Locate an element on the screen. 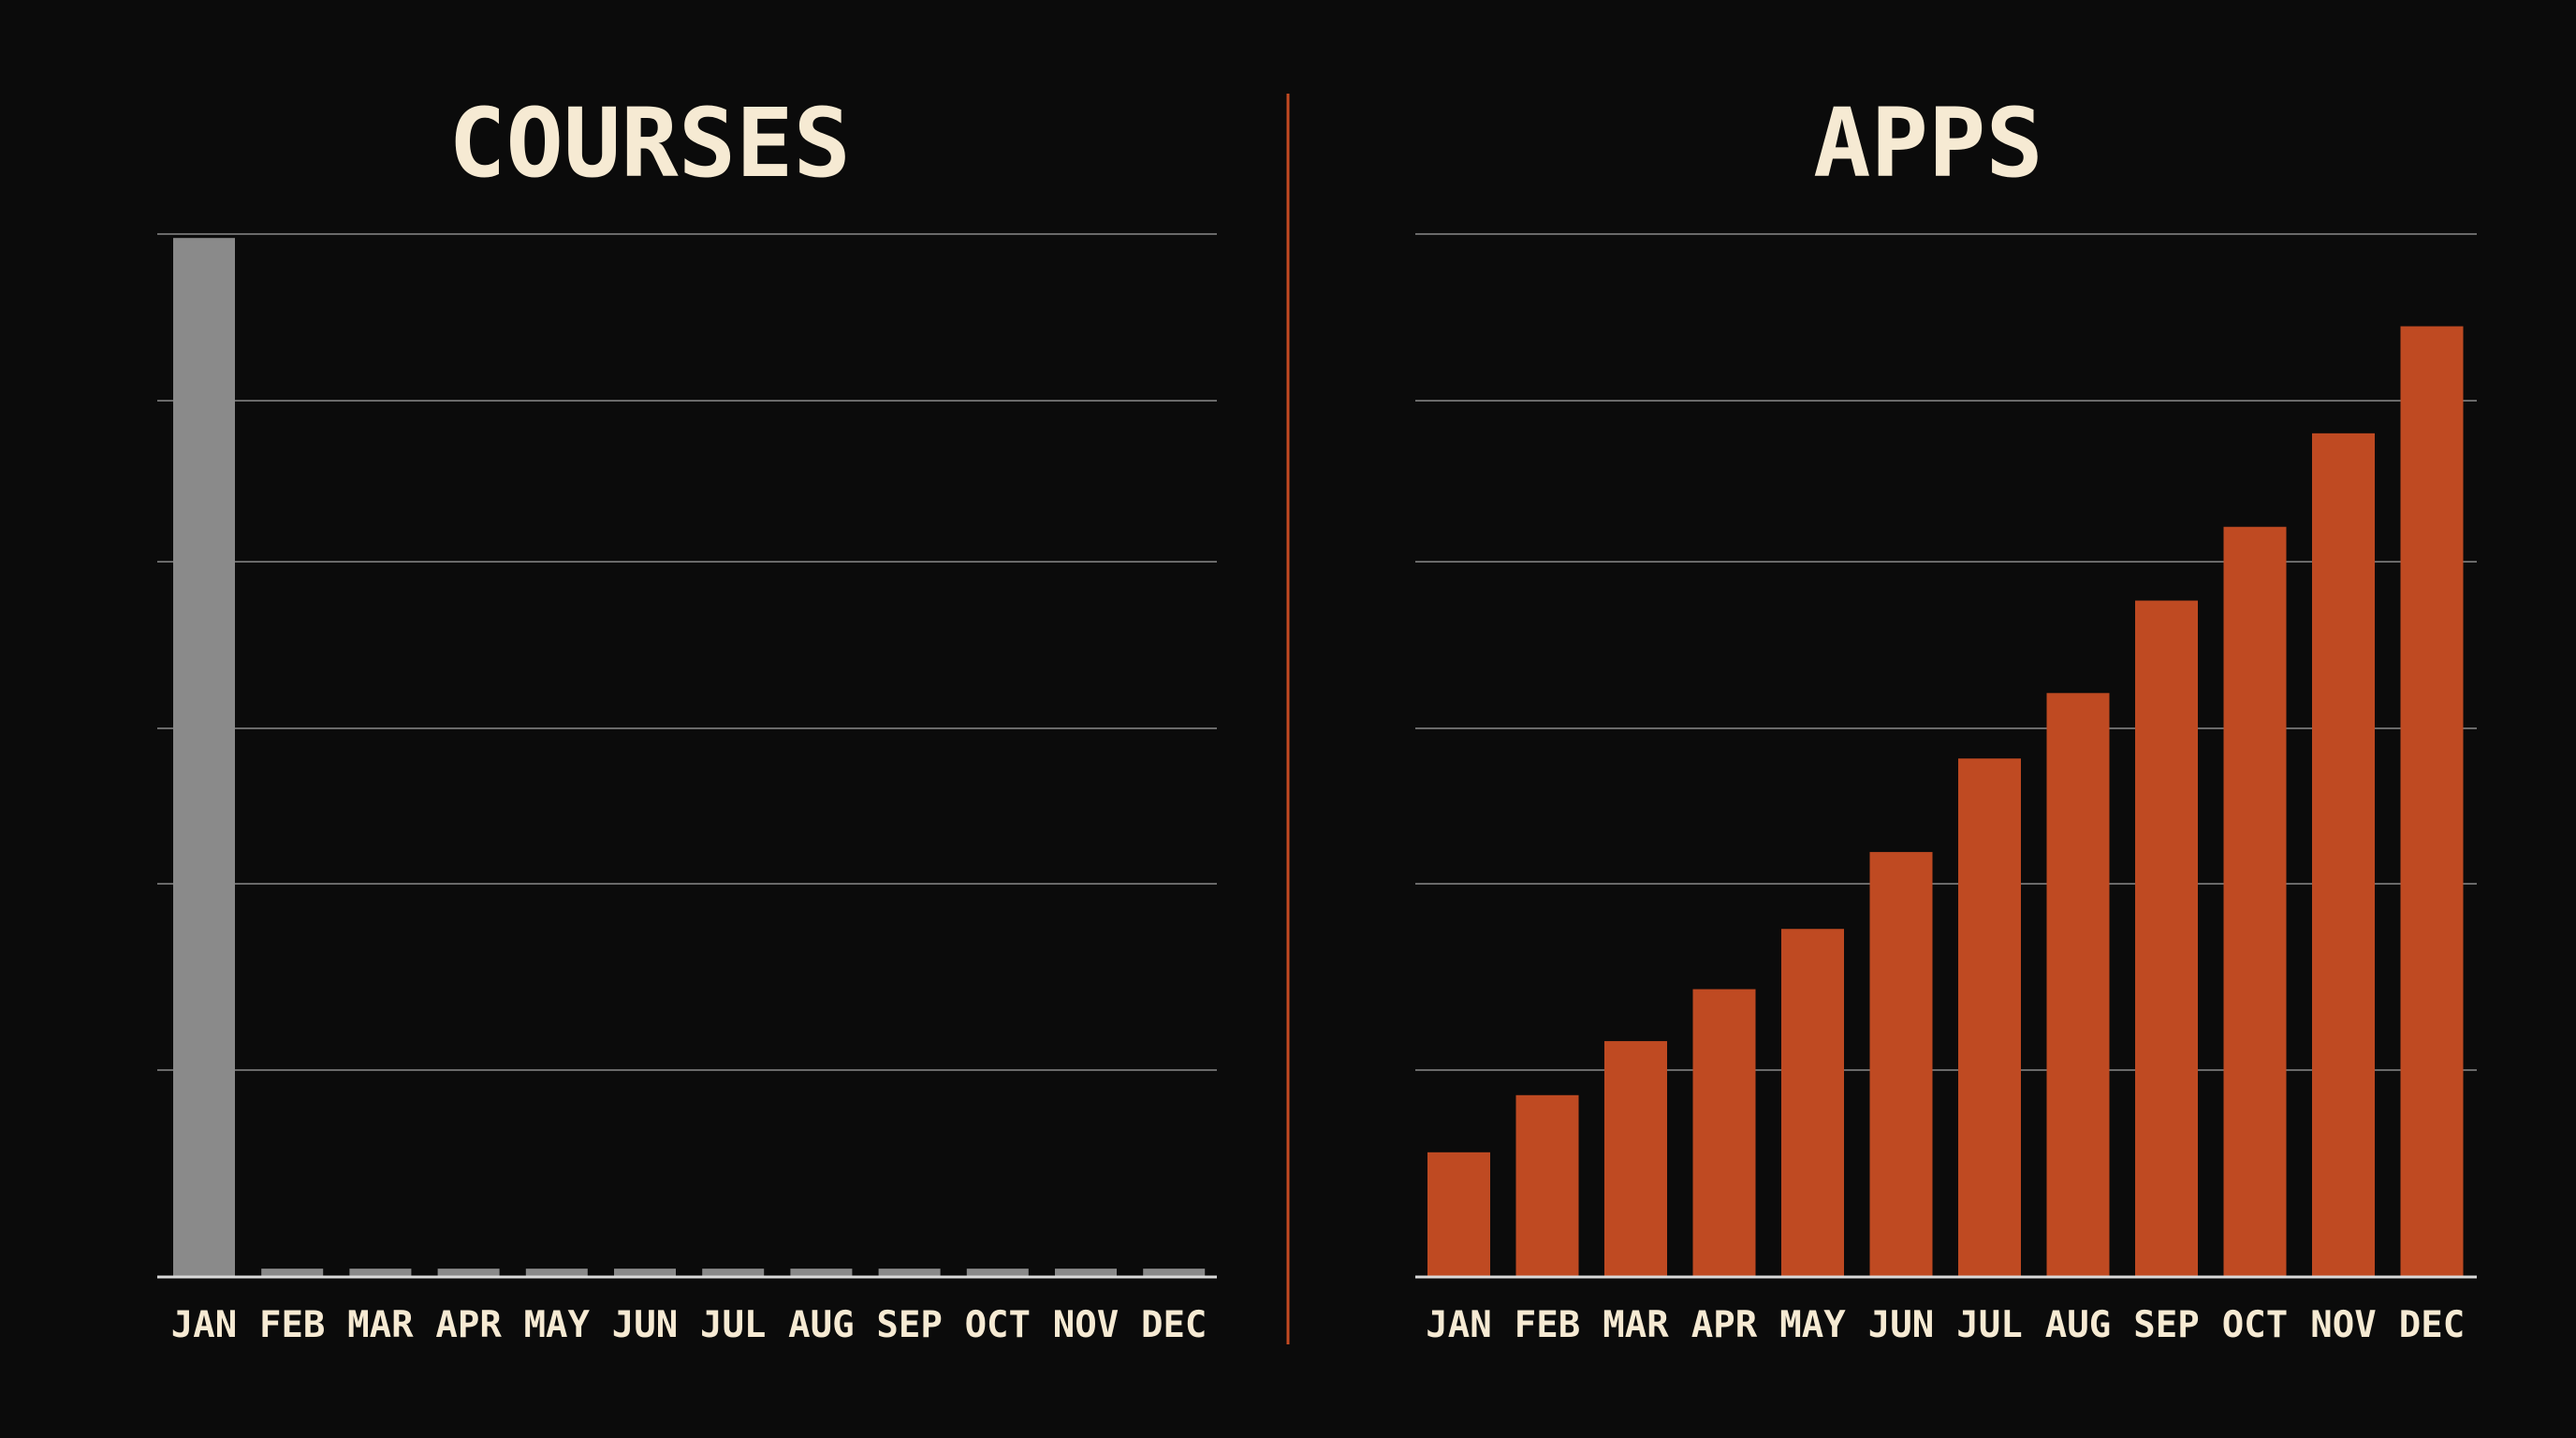 This screenshot has width=2576, height=1438. chart-title: COURSES is located at coordinates (649, 143).